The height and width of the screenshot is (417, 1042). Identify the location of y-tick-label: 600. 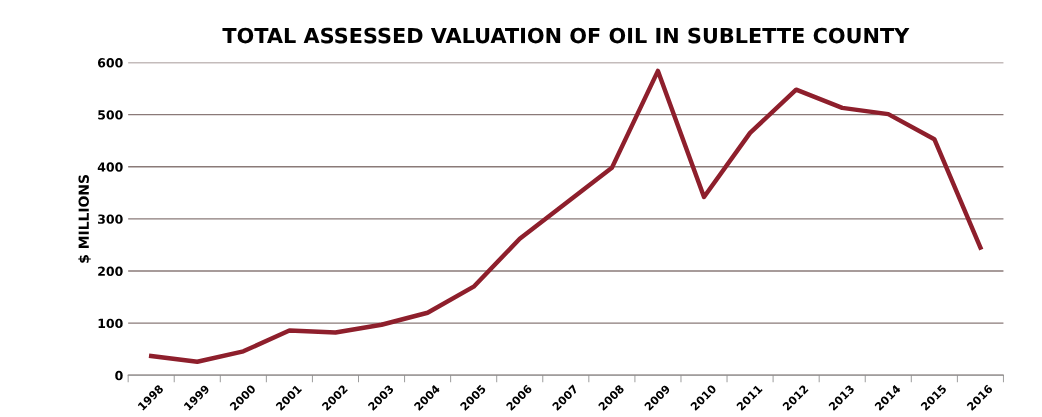
(110, 63).